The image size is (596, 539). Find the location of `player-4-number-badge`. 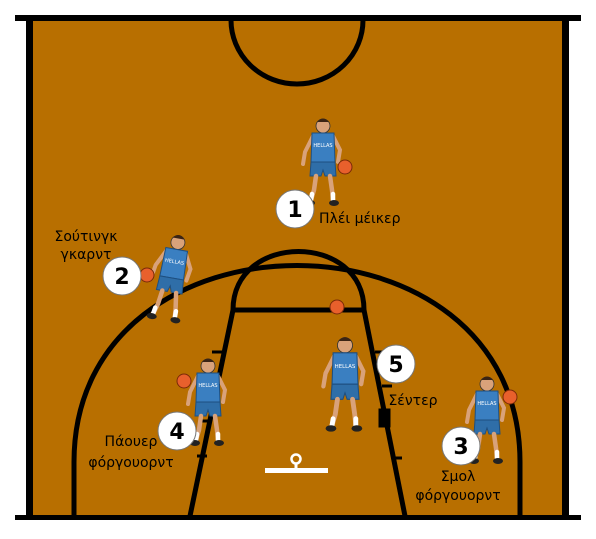

player-4-number-badge is located at coordinates (177, 431).